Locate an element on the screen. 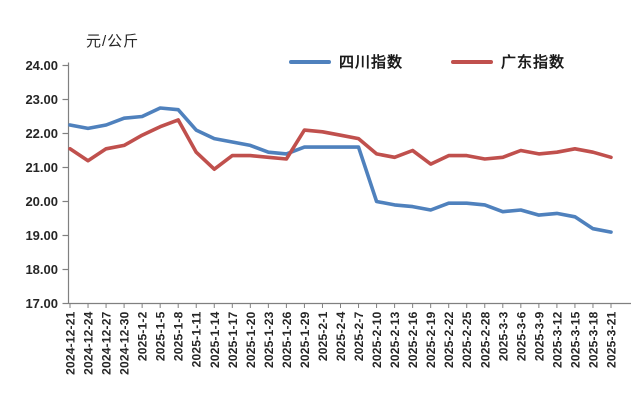 The image size is (639, 400). legend-label-guangdong: 广东指数 is located at coordinates (533, 62).